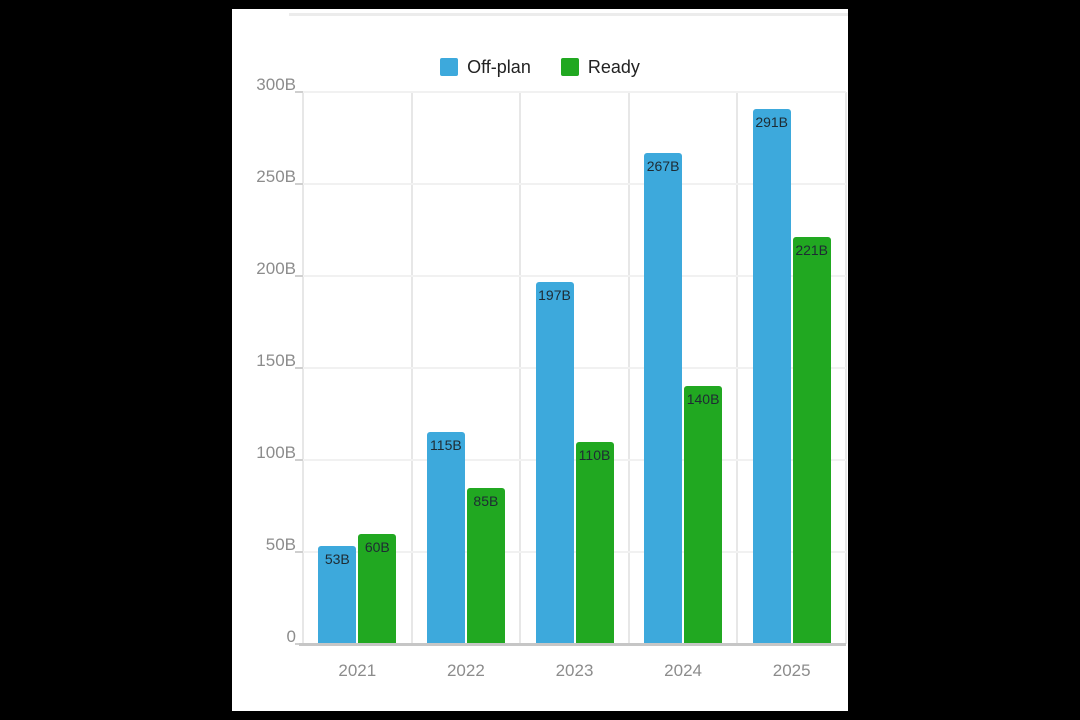 The height and width of the screenshot is (720, 1080). Describe the element at coordinates (703, 399) in the screenshot. I see `bar-value-label: 140B` at that location.